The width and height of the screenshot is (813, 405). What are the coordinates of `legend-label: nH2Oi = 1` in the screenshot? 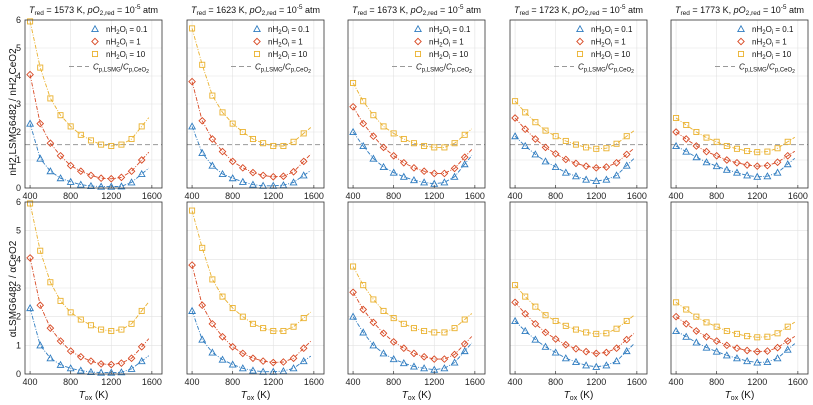 It's located at (608, 43).